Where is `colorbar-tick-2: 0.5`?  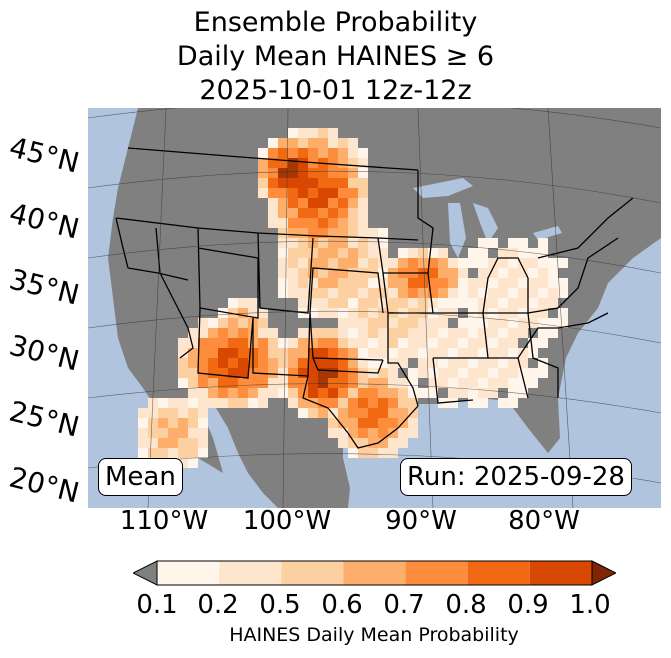 colorbar-tick-2: 0.5 is located at coordinates (280, 605).